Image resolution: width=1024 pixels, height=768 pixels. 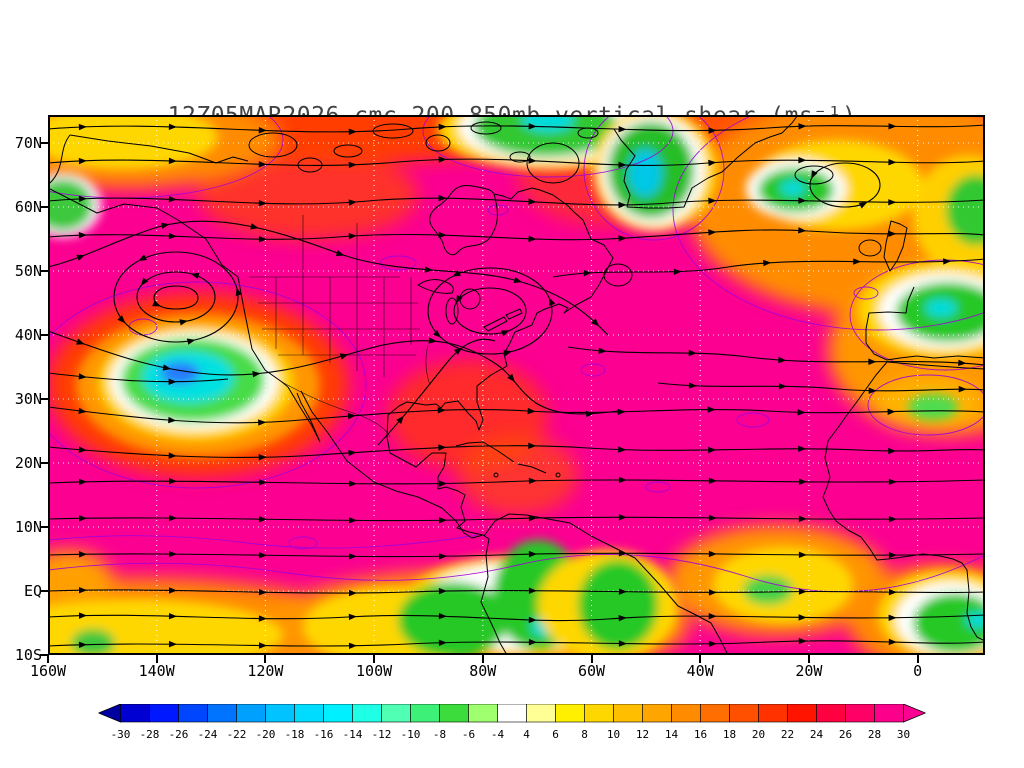 I want to click on colorbar-tick-label: 8, so click(x=584, y=734).